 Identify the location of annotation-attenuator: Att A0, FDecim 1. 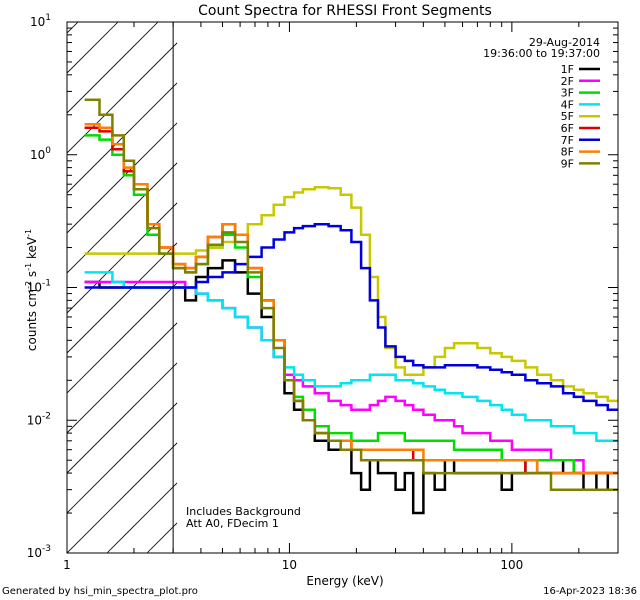
(232, 523).